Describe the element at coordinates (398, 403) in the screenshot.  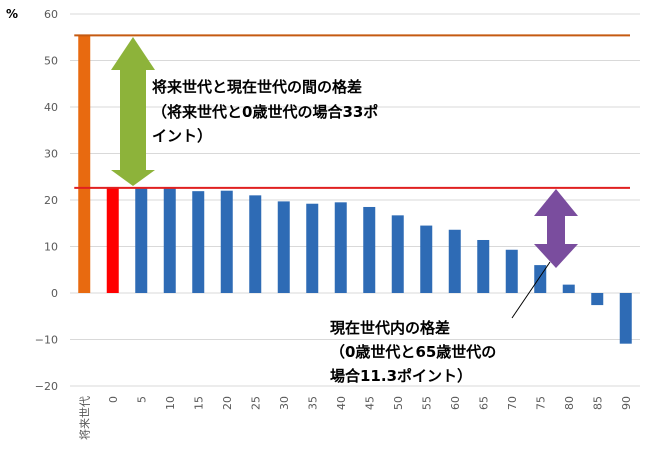
I see `x-tick-label: 50` at that location.